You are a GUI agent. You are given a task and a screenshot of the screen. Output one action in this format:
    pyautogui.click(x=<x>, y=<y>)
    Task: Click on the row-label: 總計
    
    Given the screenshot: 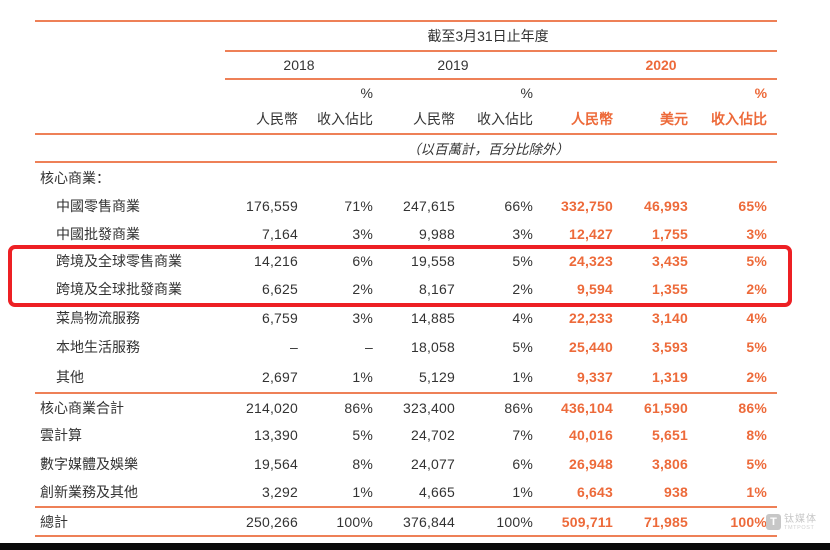 What is the action you would take?
    pyautogui.click(x=130, y=522)
    